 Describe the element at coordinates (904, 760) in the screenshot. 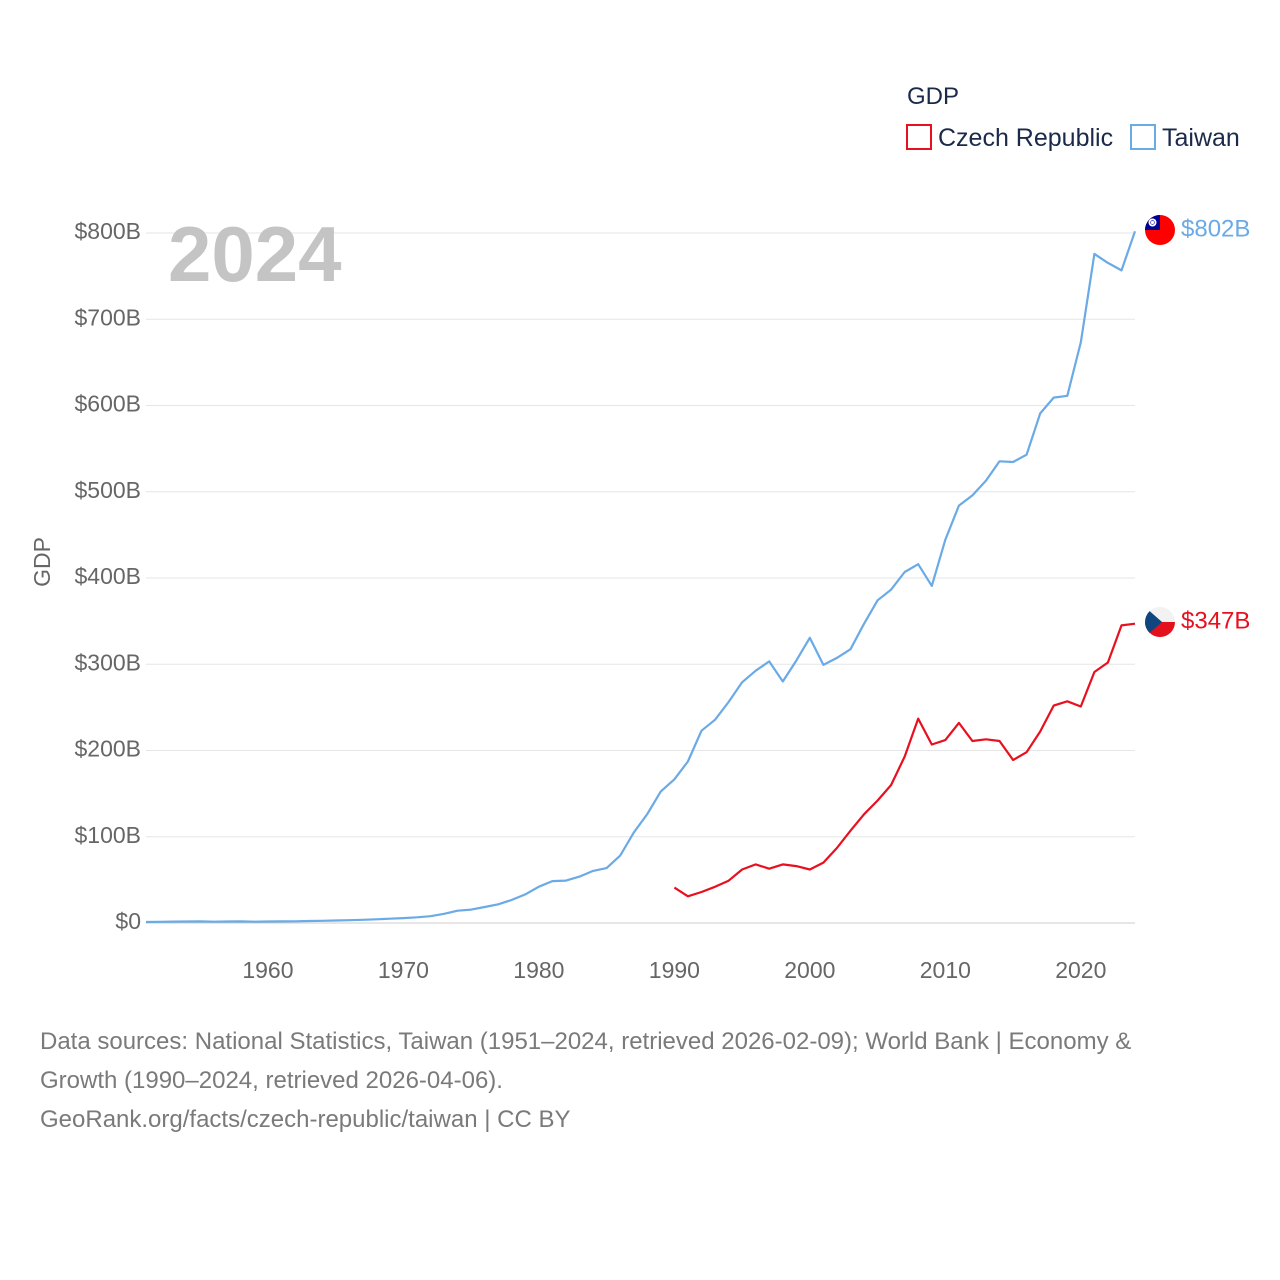

I see `series-line-czech-republic` at that location.